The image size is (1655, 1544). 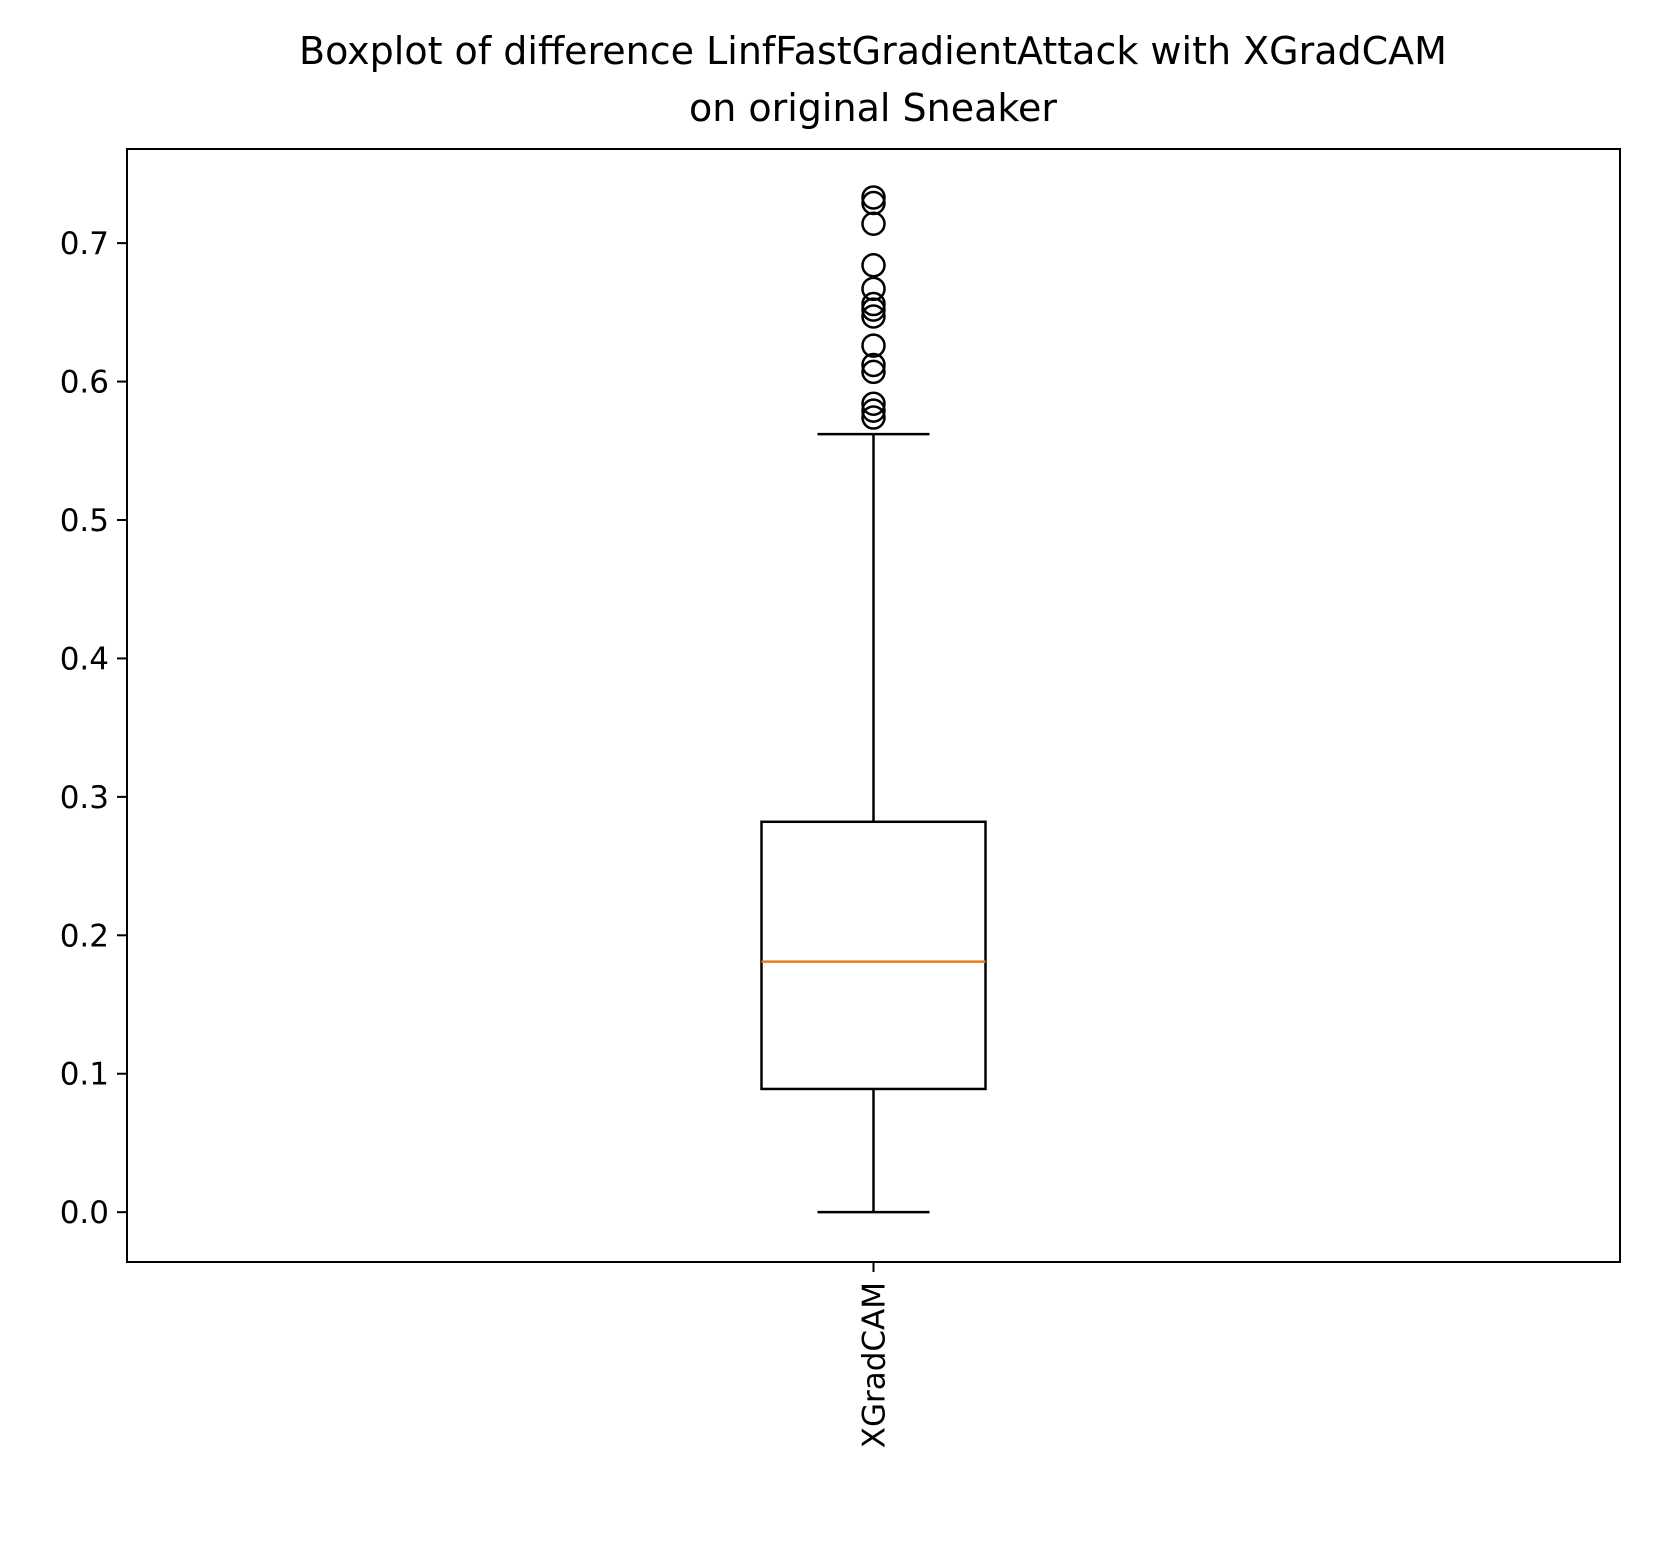 What do you see at coordinates (84, 1075) in the screenshot?
I see `y-tick-label: 0.1` at bounding box center [84, 1075].